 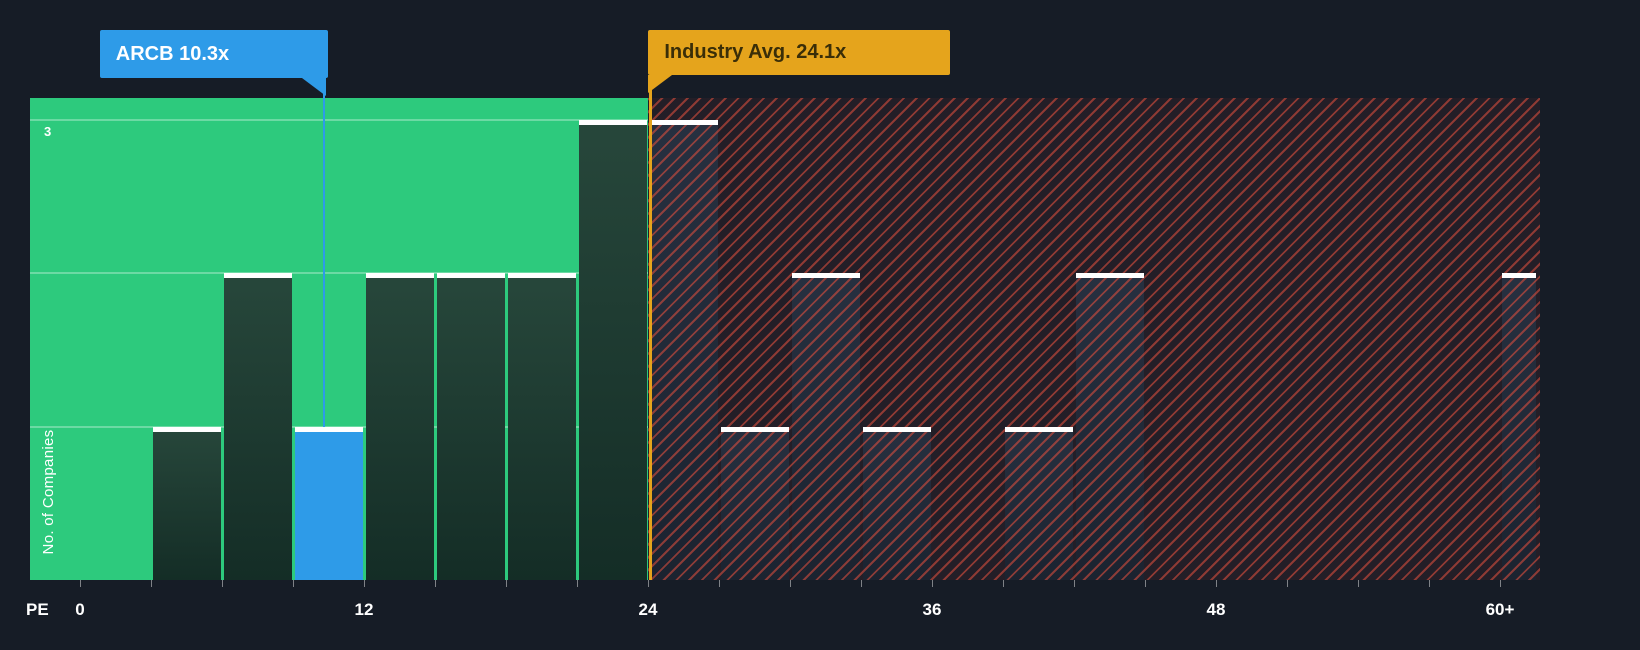 I want to click on bar-arcb, so click(x=328, y=503).